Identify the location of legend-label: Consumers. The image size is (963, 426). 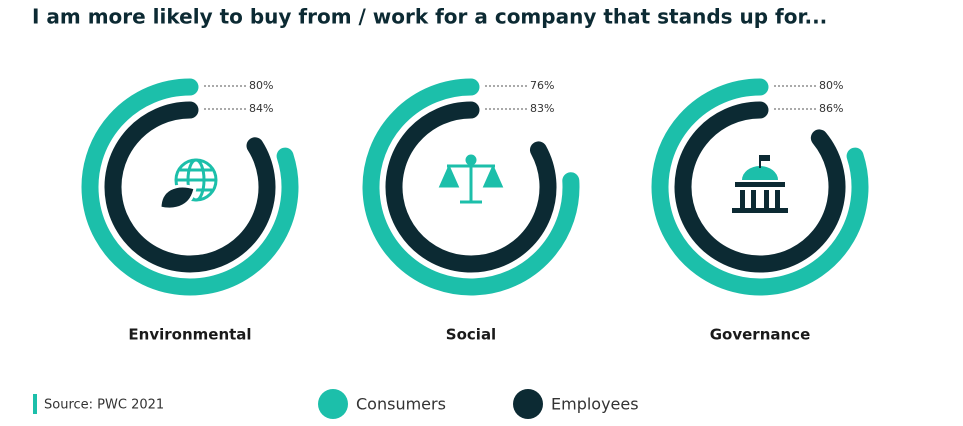
(401, 404).